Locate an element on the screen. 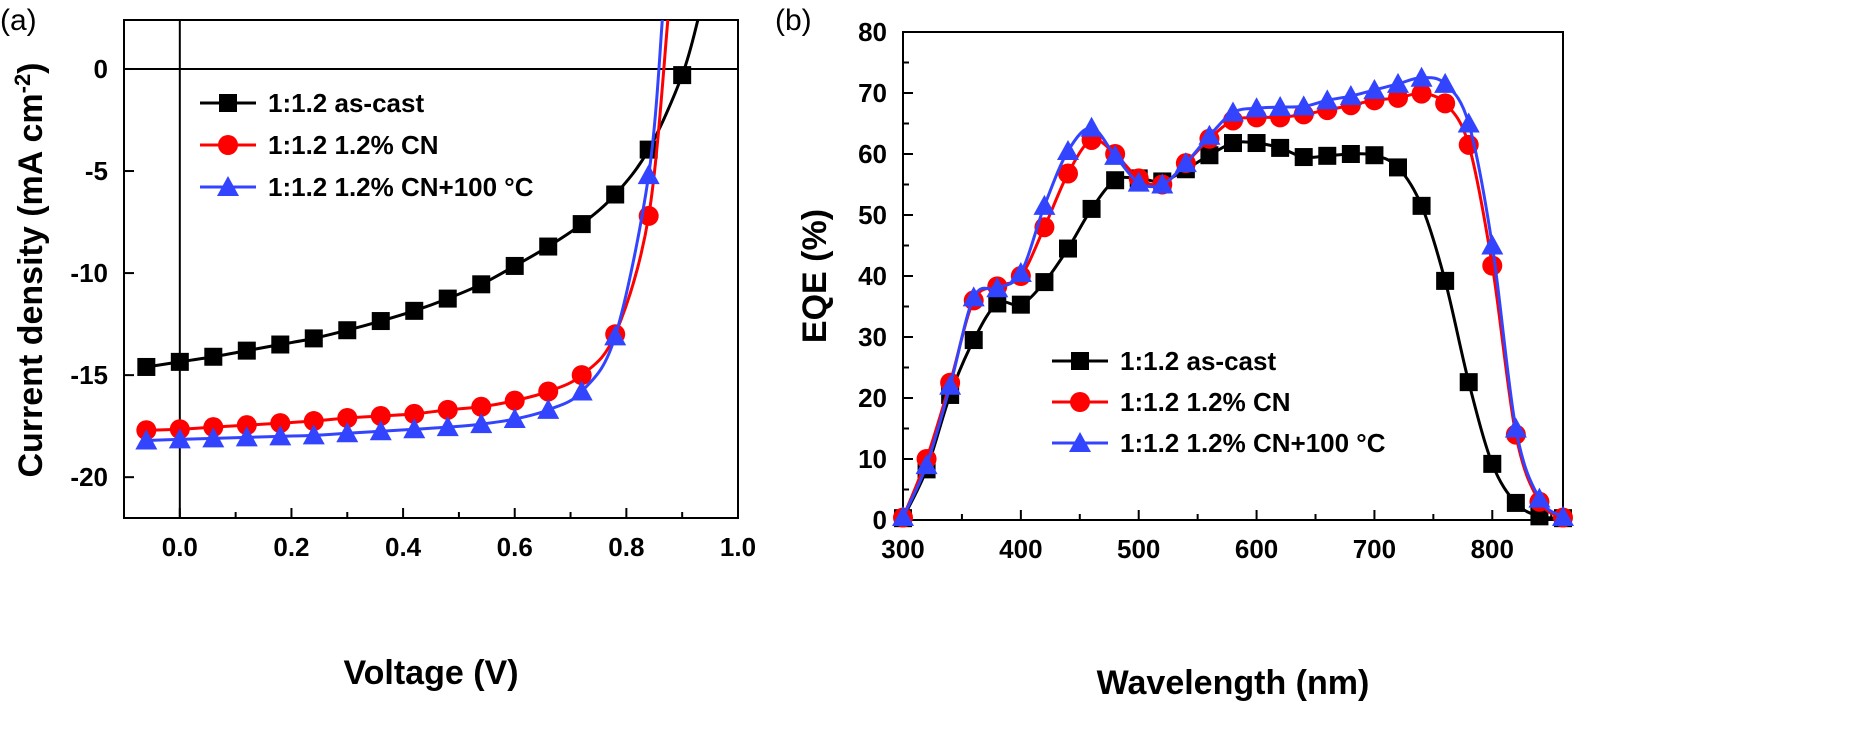  x-tick-label: 0.0 is located at coordinates (180, 547).